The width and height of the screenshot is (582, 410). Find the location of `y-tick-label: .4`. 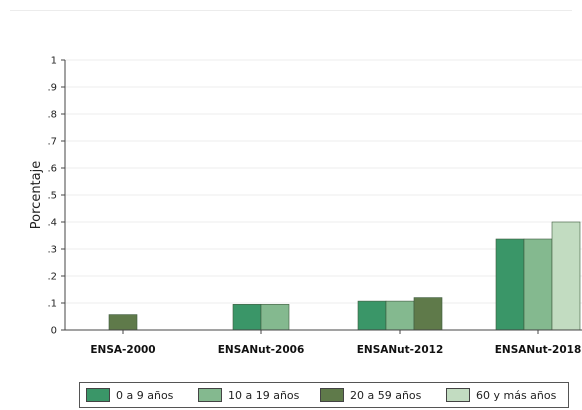

y-tick-label: .4 is located at coordinates (52, 223).